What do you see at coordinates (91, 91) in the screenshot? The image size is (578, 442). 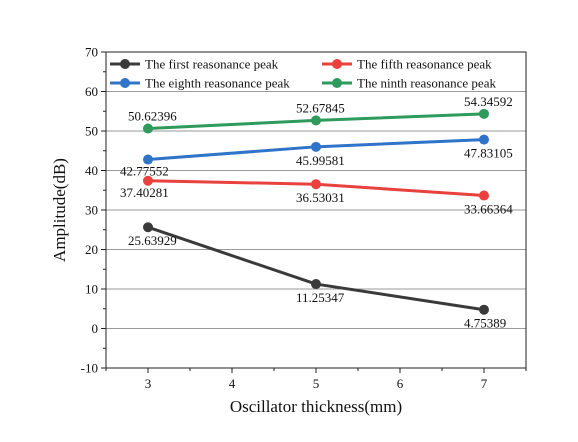 I see `y-tick-label: 60` at bounding box center [91, 91].